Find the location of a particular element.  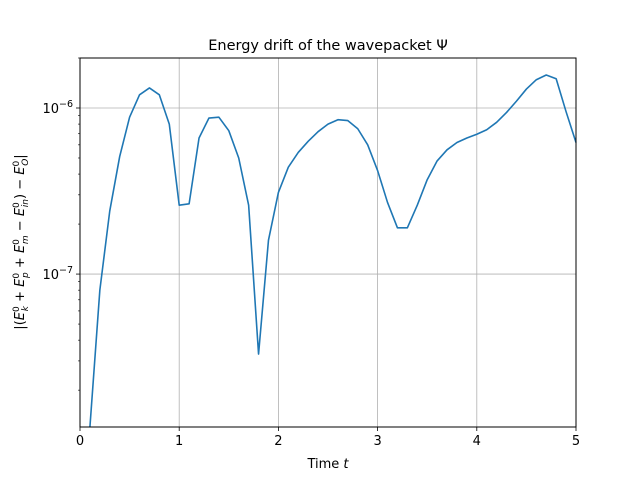

x-tick-label: 0 is located at coordinates (80, 441).